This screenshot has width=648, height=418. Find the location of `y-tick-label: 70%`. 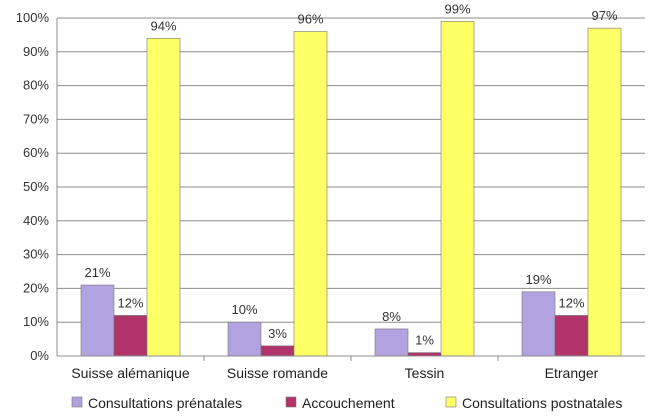

y-tick-label: 70% is located at coordinates (36, 118).